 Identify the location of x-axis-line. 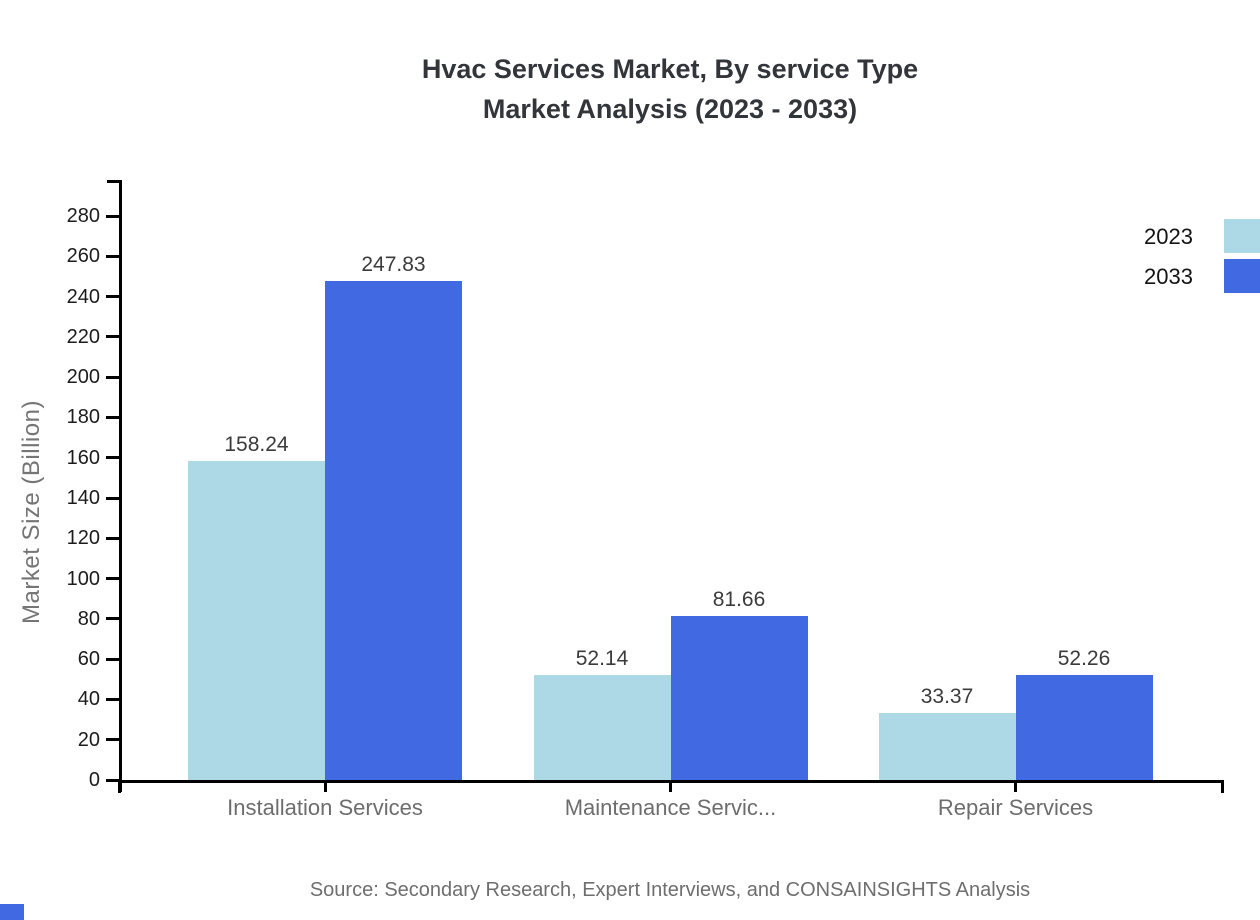
(671, 781).